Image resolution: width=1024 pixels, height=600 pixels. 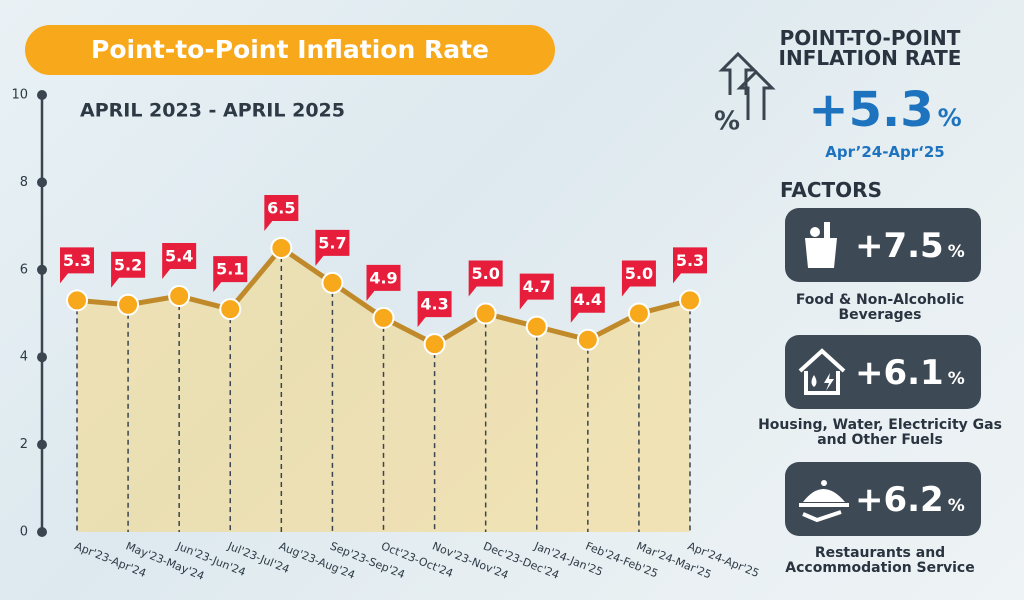 I want to click on factor-value: +6.1, so click(x=899, y=373).